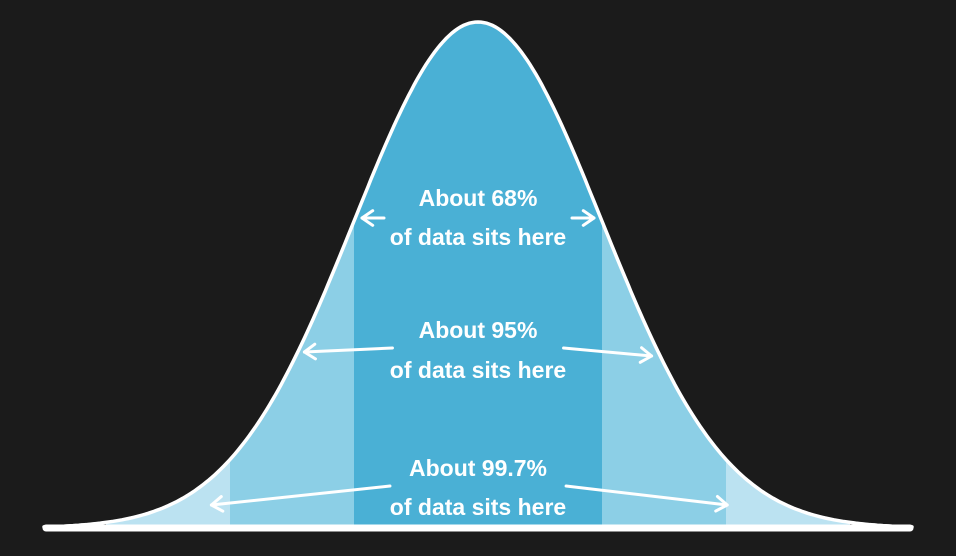 The height and width of the screenshot is (556, 956). What do you see at coordinates (478, 507) in the screenshot?
I see `annotation-997-line2: of data sits here` at bounding box center [478, 507].